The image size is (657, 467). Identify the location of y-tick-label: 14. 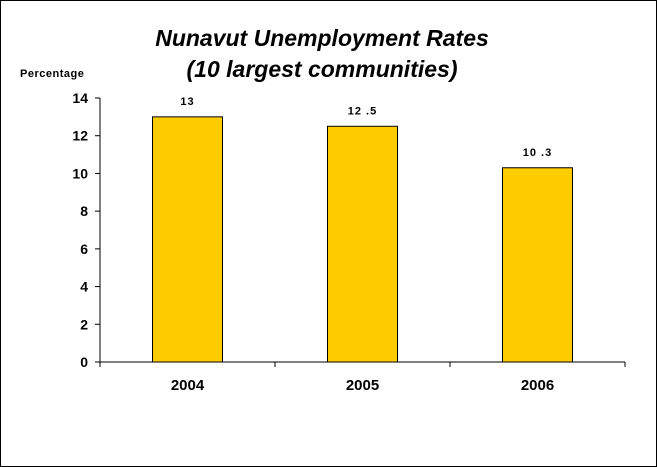
(80, 98).